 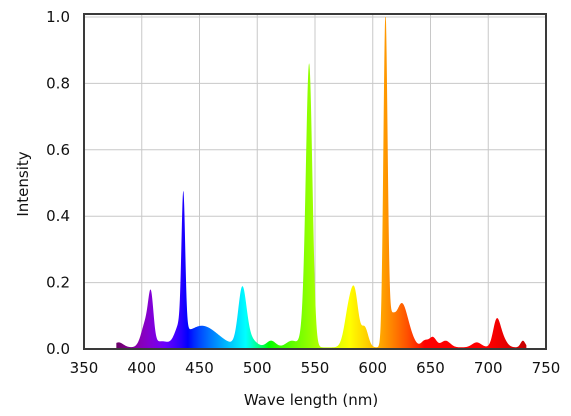 I want to click on x-tick-label: 350, so click(x=84, y=368).